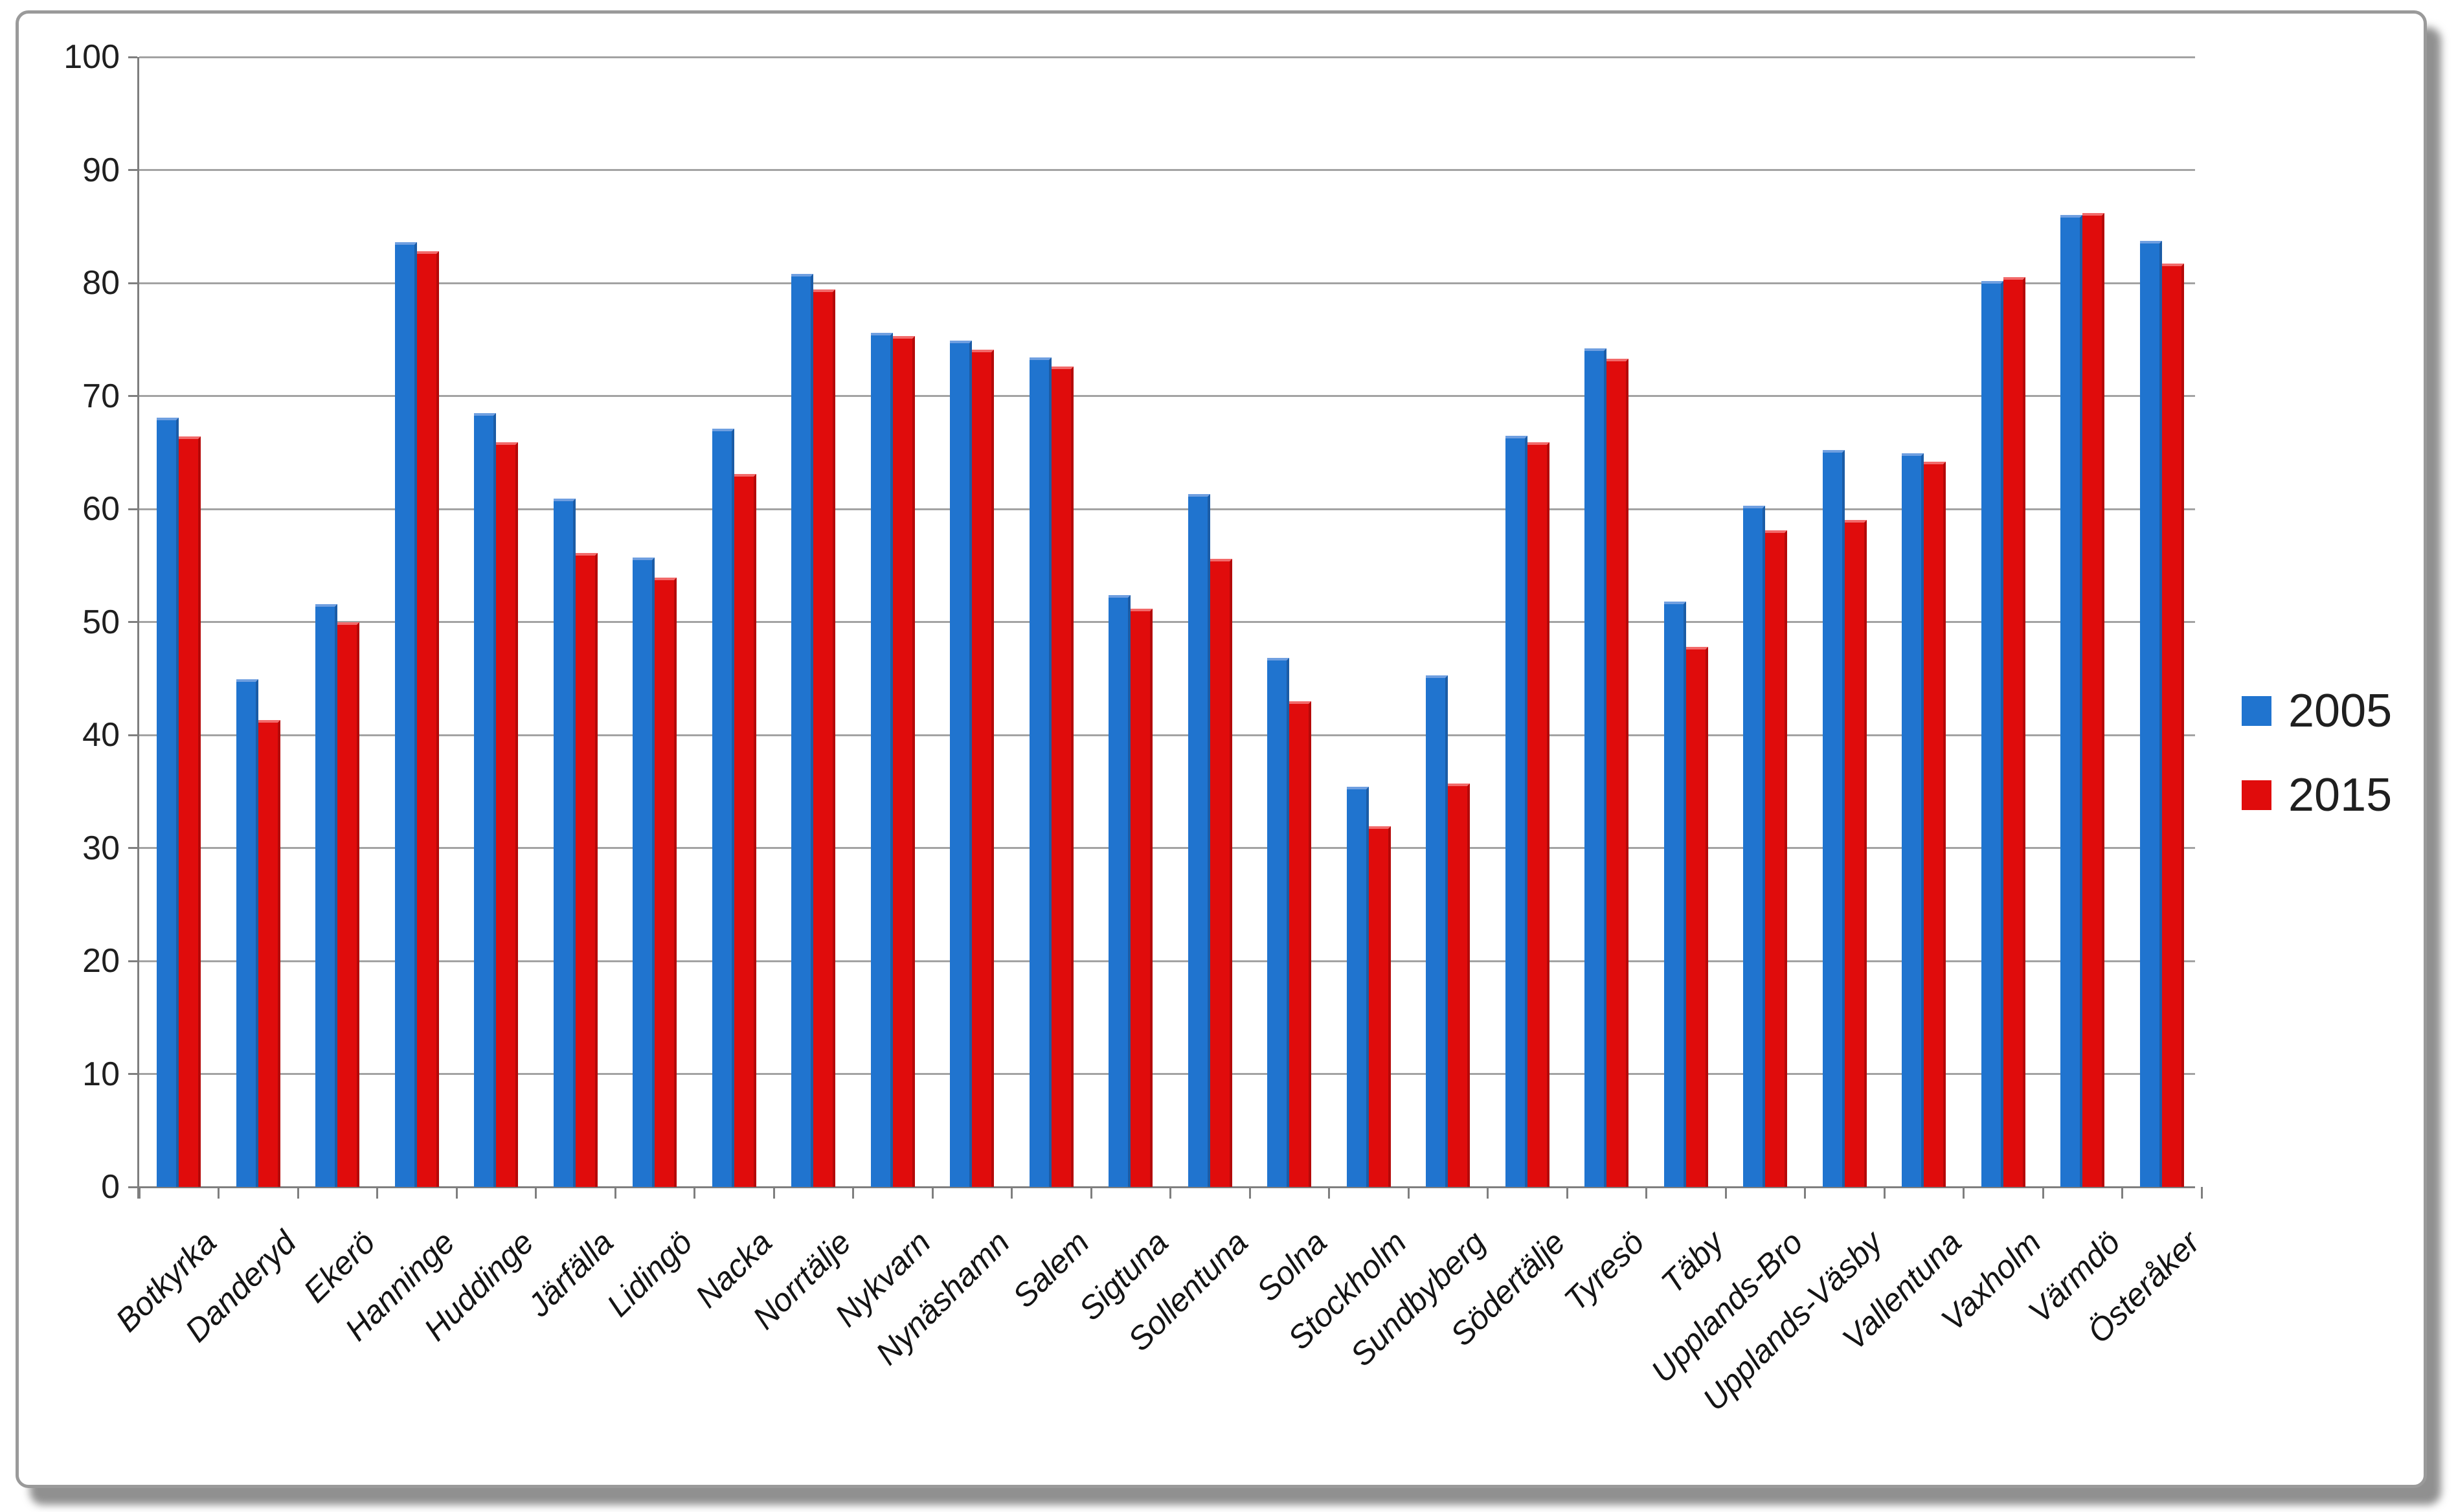  I want to click on bar-2015-sollentuna, so click(1221, 872).